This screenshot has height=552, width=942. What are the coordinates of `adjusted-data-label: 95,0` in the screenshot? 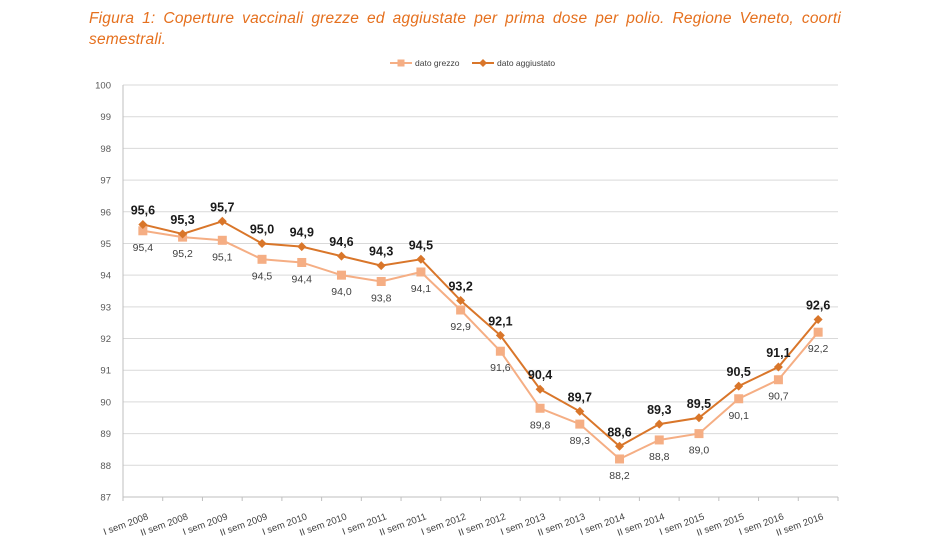 It's located at (262, 229).